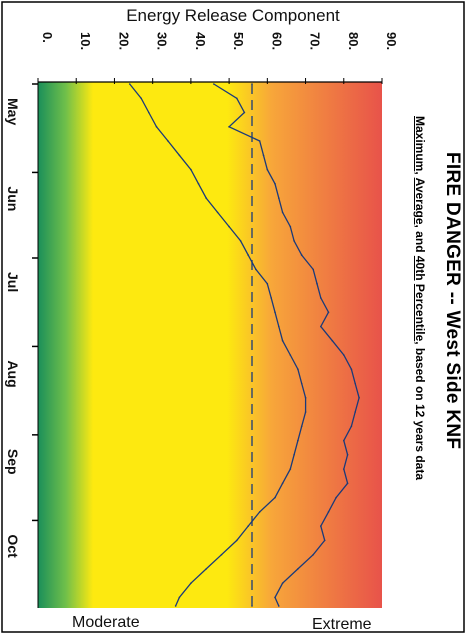  I want to click on subtitle-percentile: Percentile, so click(420, 312).